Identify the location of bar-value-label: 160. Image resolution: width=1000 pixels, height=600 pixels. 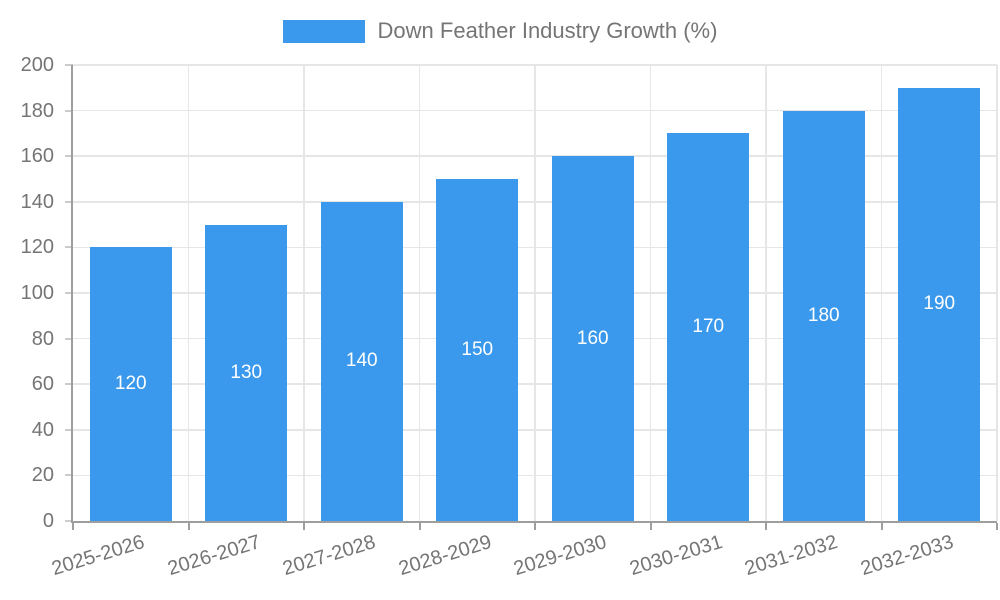
(592, 338).